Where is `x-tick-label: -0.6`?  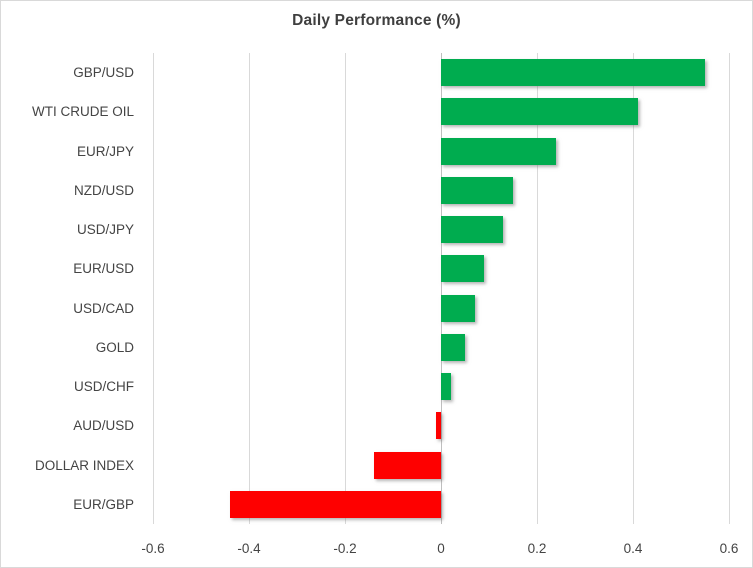 x-tick-label: -0.6 is located at coordinates (153, 548).